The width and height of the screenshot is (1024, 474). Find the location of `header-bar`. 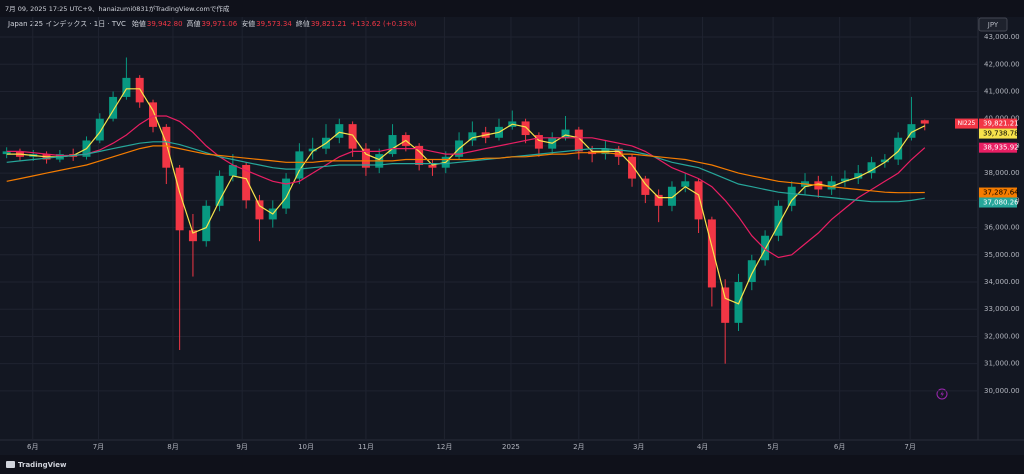

header-bar is located at coordinates (512, 8).